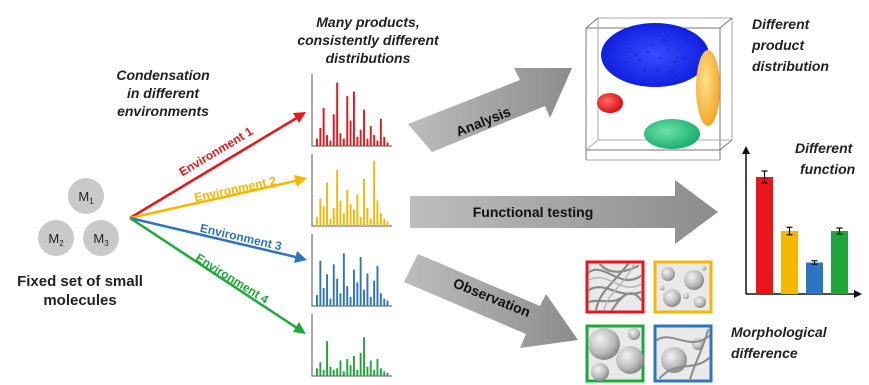 The image size is (869, 385). I want to click on molecule-m1, so click(86, 196).